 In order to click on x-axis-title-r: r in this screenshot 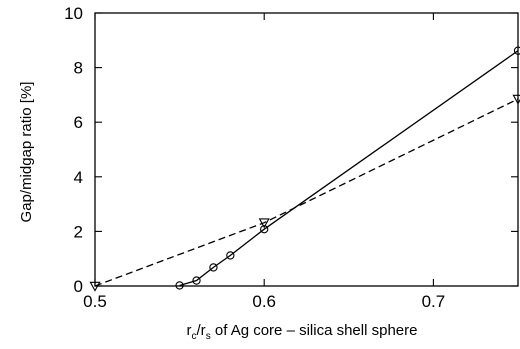, I will do `click(189, 330)`.